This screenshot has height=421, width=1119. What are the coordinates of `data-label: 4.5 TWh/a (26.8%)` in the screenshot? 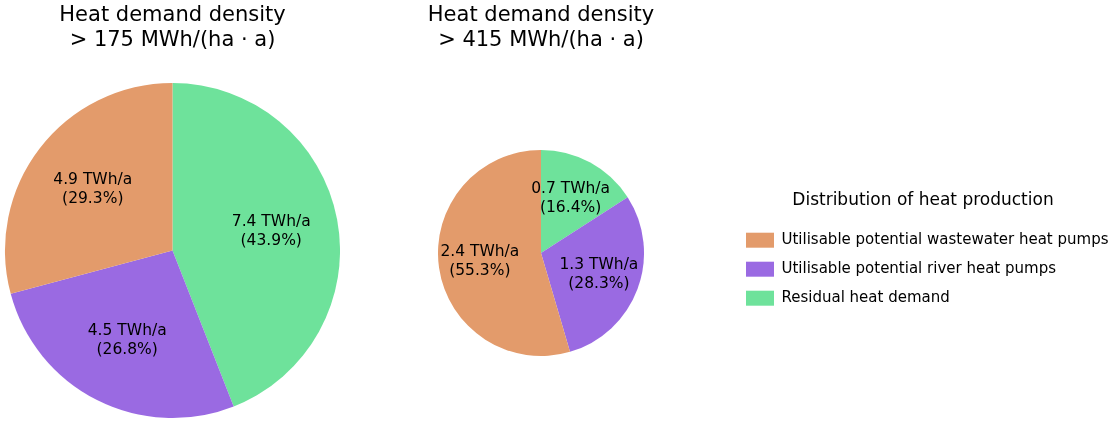 It's located at (127, 339).